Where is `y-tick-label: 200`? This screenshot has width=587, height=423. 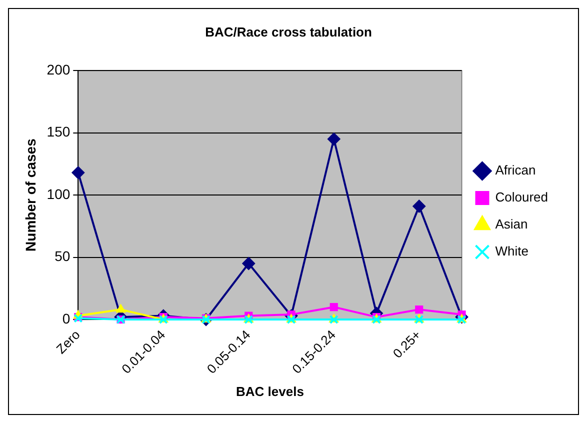
y-tick-label: 200 is located at coordinates (58, 69).